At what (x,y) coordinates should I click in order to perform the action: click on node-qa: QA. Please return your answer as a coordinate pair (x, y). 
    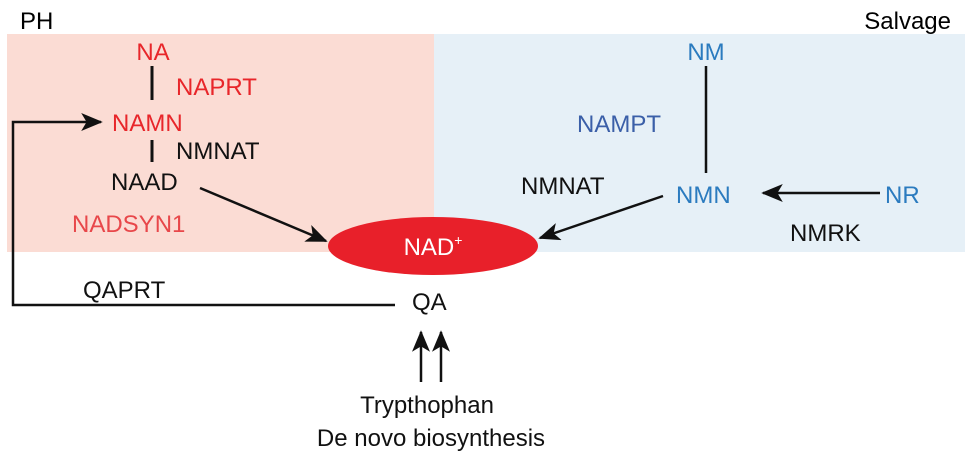
    Looking at the image, I should click on (429, 302).